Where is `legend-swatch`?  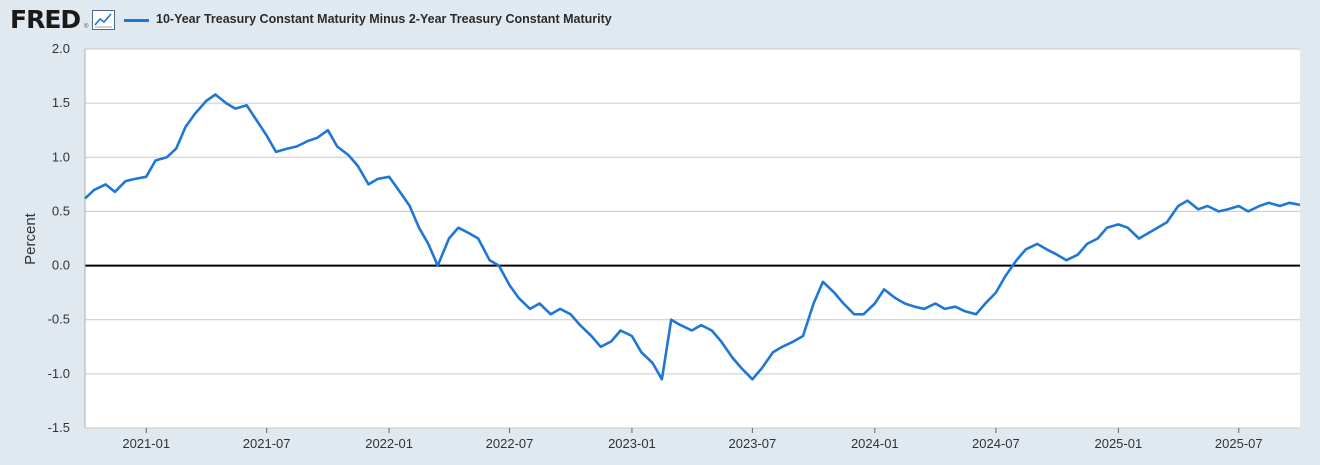
legend-swatch is located at coordinates (136, 20).